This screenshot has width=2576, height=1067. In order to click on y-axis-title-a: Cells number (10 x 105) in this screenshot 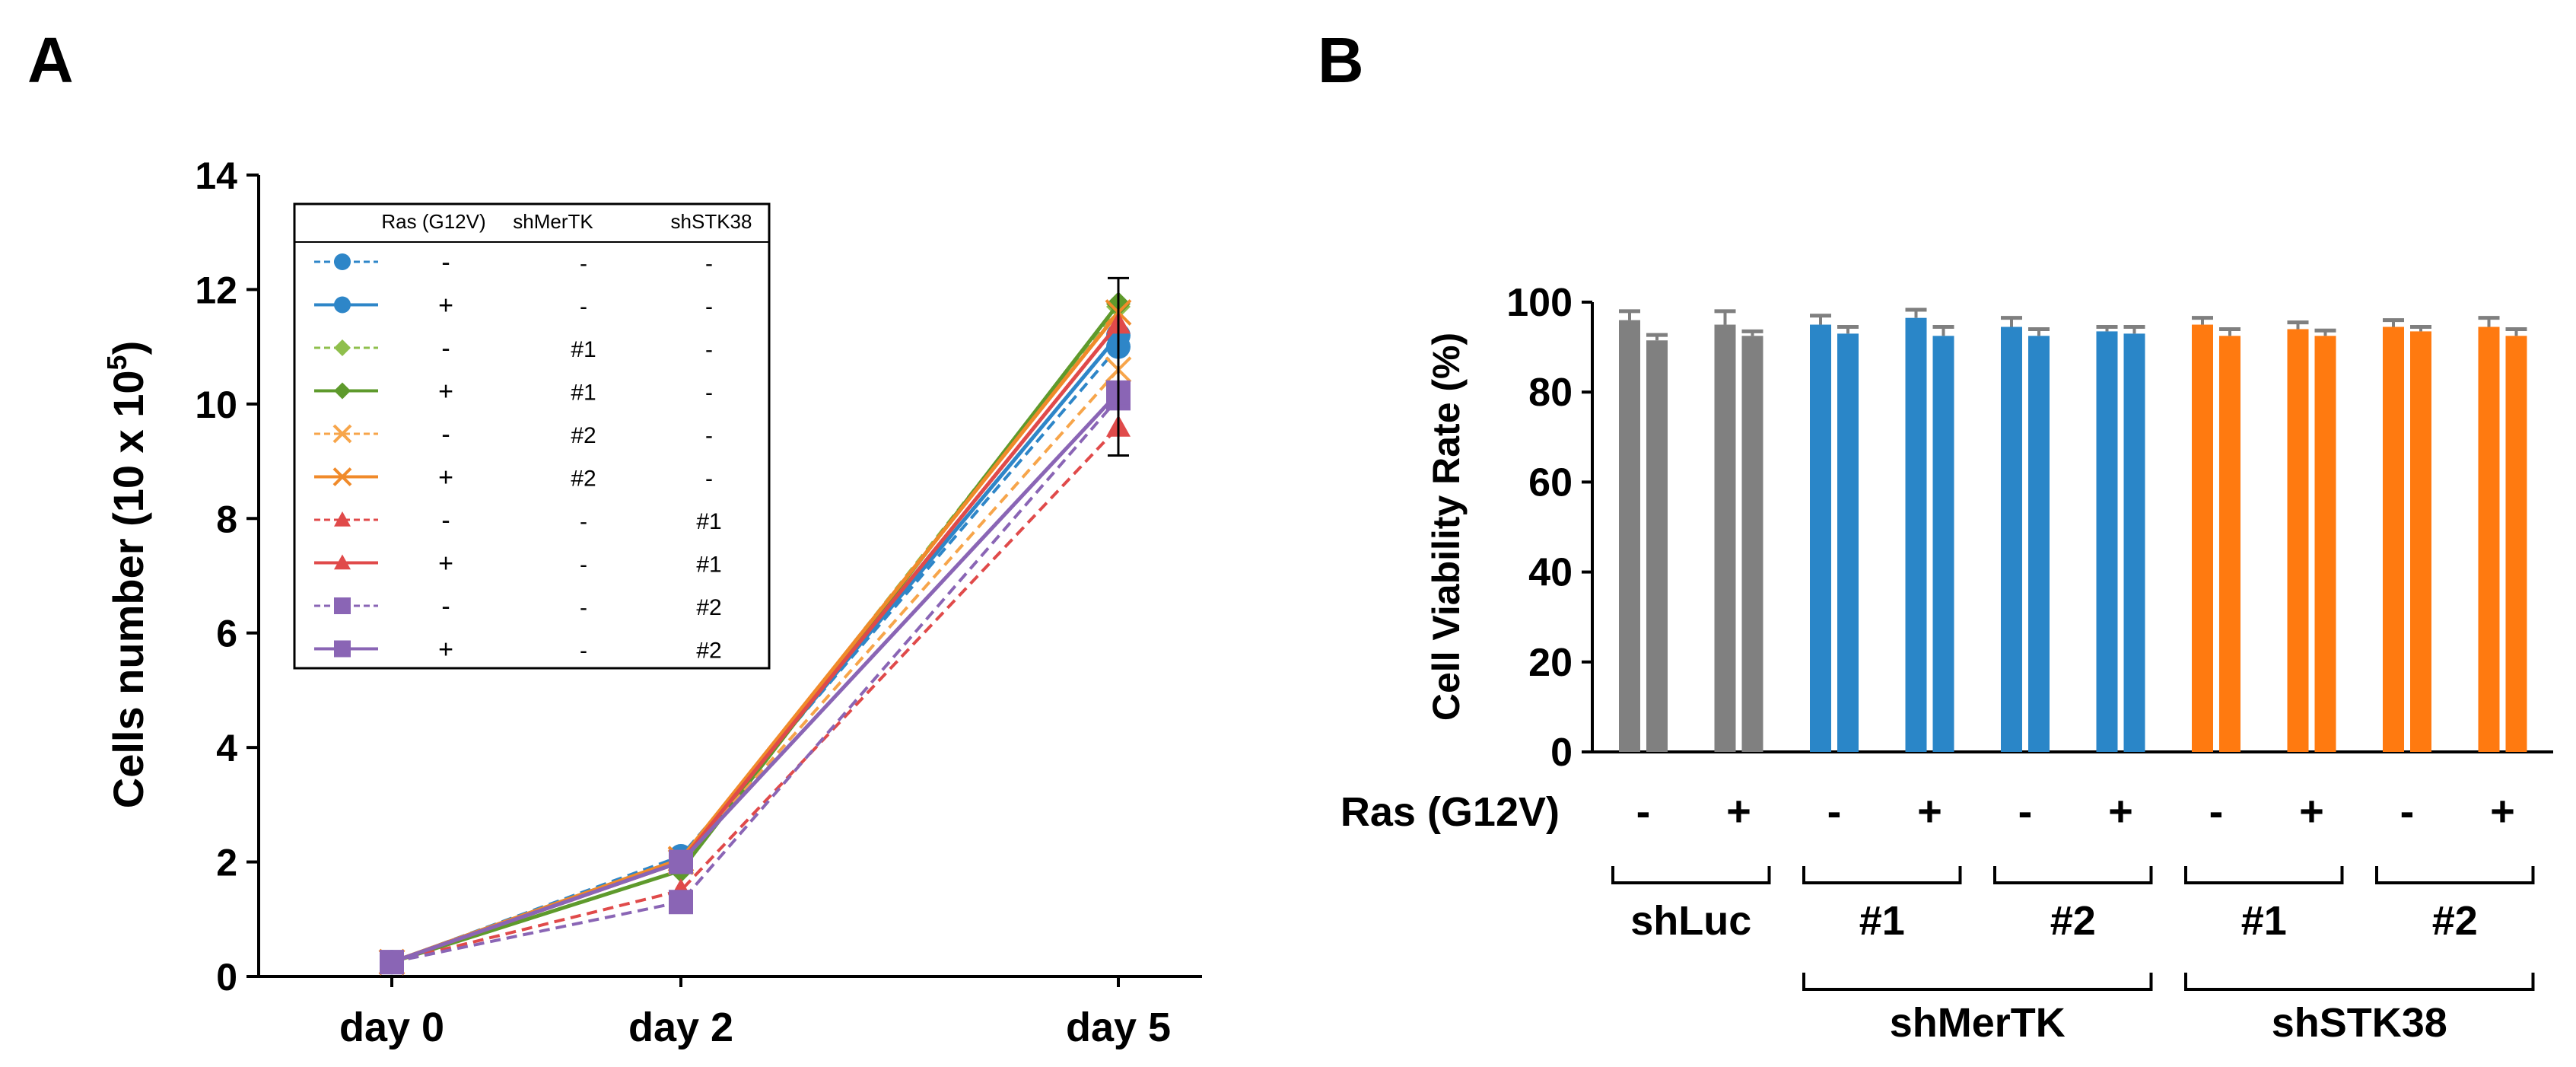, I will do `click(126, 575)`.